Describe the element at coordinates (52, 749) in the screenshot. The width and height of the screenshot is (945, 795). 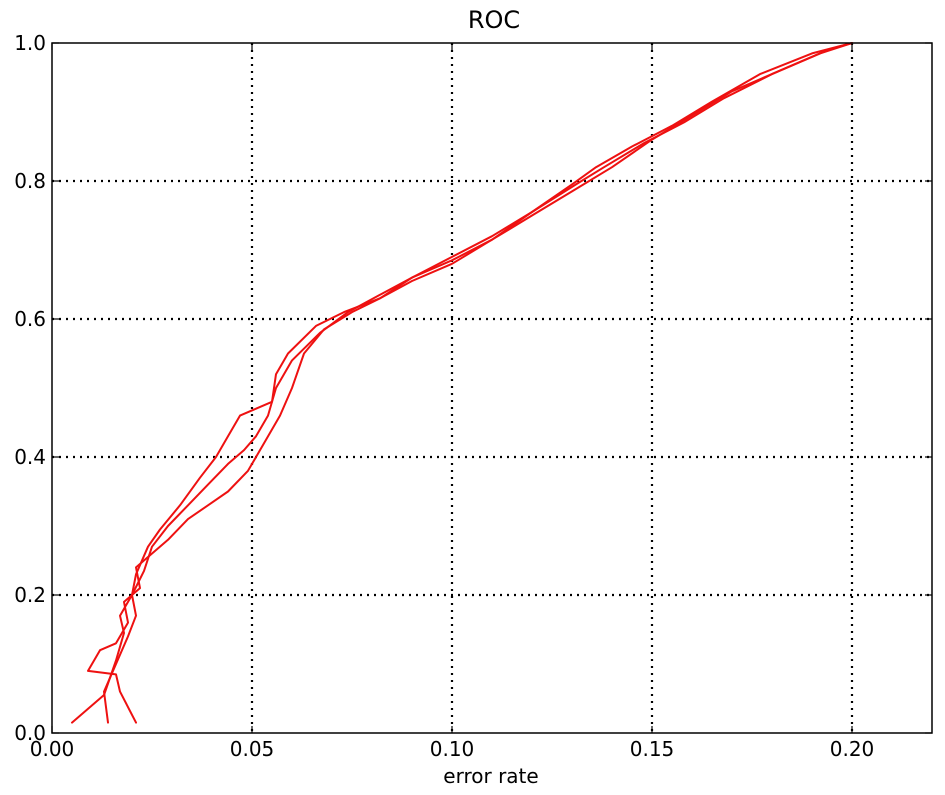
I see `x-tick-label: 0.00` at that location.